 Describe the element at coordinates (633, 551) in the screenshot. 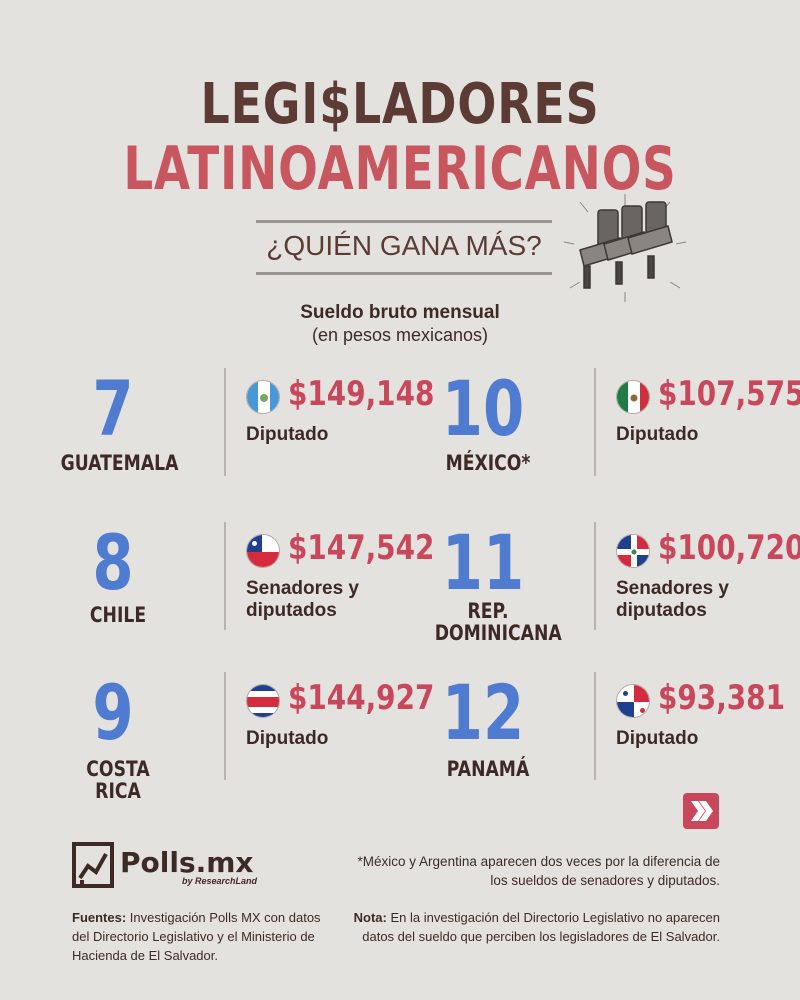

I see `dominican-republic-flag-icon` at that location.